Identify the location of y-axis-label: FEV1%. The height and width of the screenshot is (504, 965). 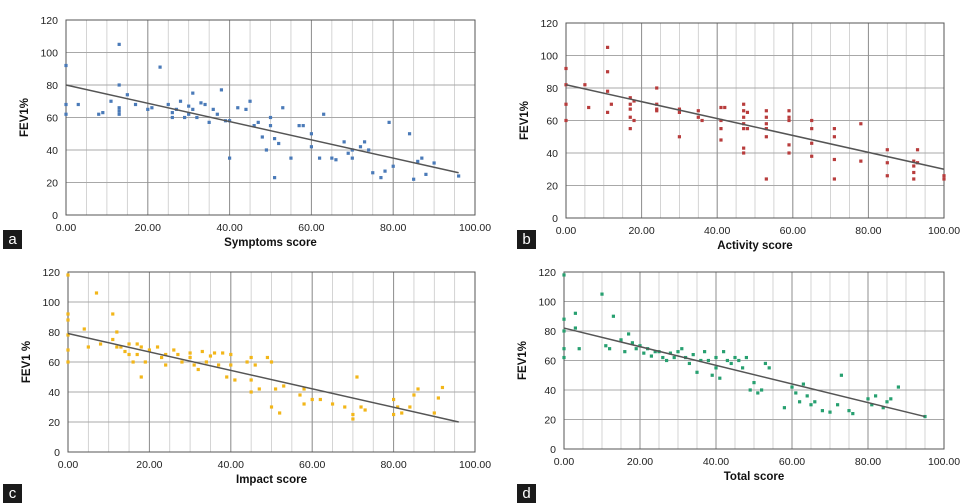
(25, 117).